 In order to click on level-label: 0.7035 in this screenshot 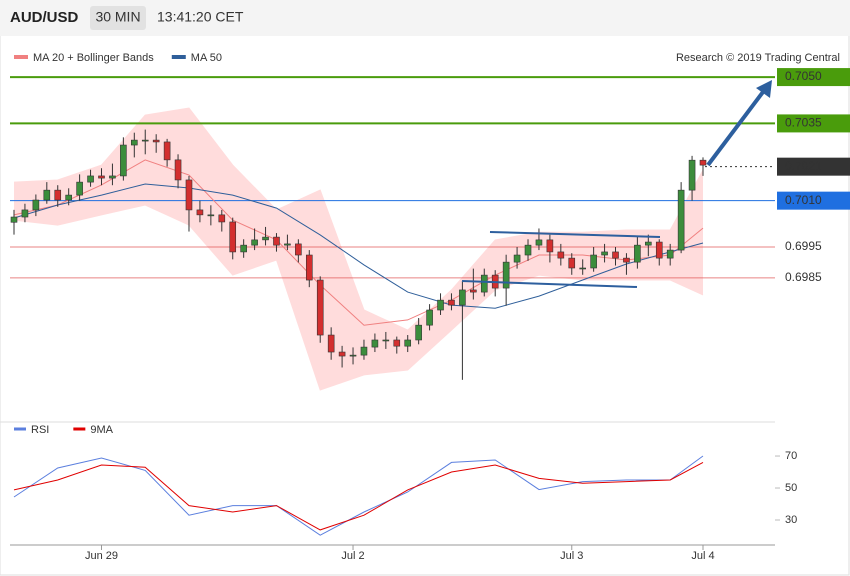, I will do `click(803, 123)`.